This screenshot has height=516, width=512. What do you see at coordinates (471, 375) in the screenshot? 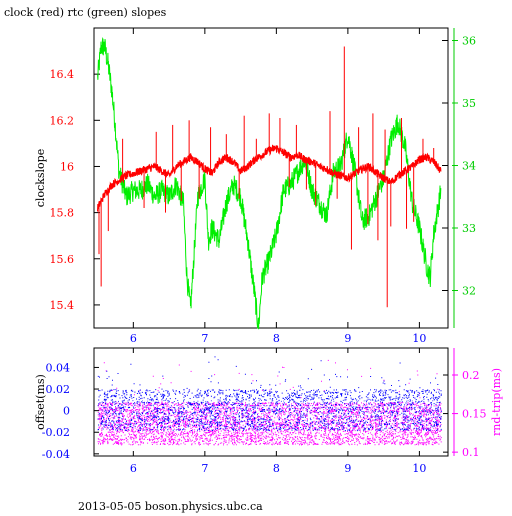
I see `bottom-right-y-tick-label: 0.2` at bounding box center [471, 375].